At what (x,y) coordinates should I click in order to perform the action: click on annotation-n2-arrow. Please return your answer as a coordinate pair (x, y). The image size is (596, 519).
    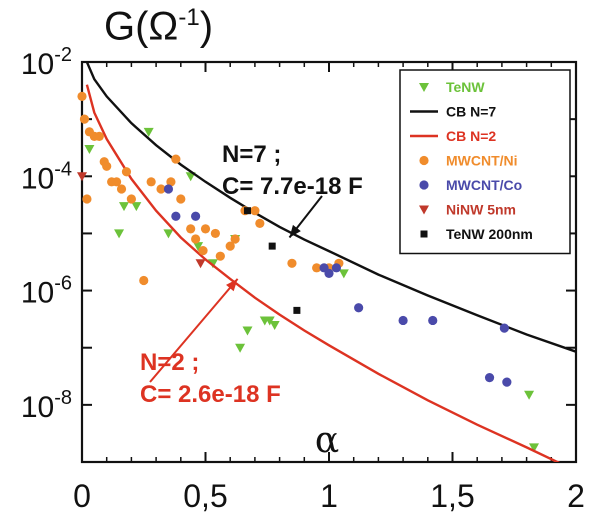
    Looking at the image, I should click on (194, 330).